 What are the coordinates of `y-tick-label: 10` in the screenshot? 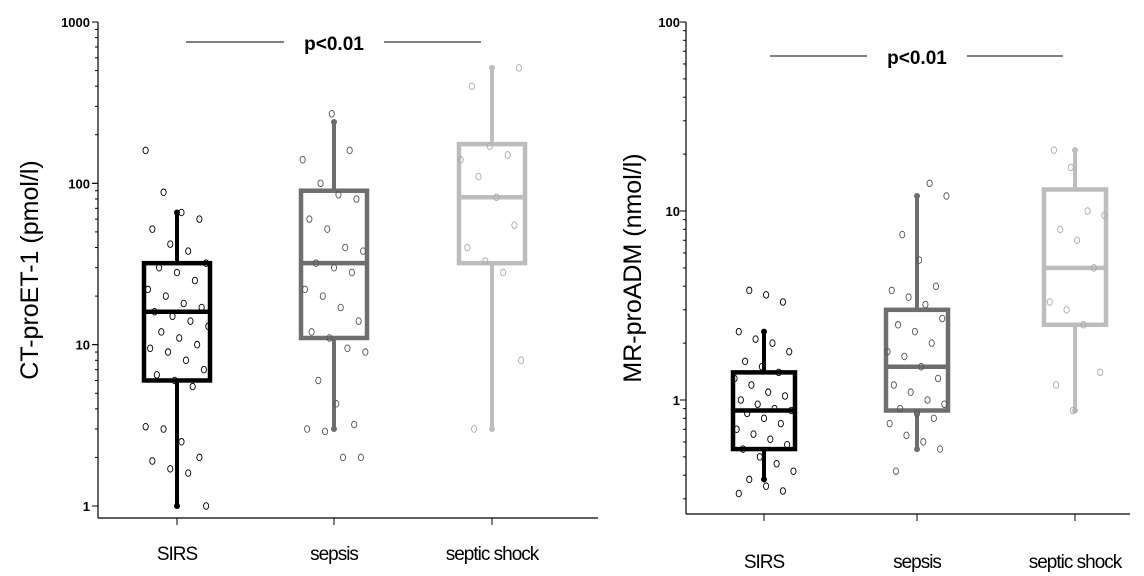 It's located at (83, 345).